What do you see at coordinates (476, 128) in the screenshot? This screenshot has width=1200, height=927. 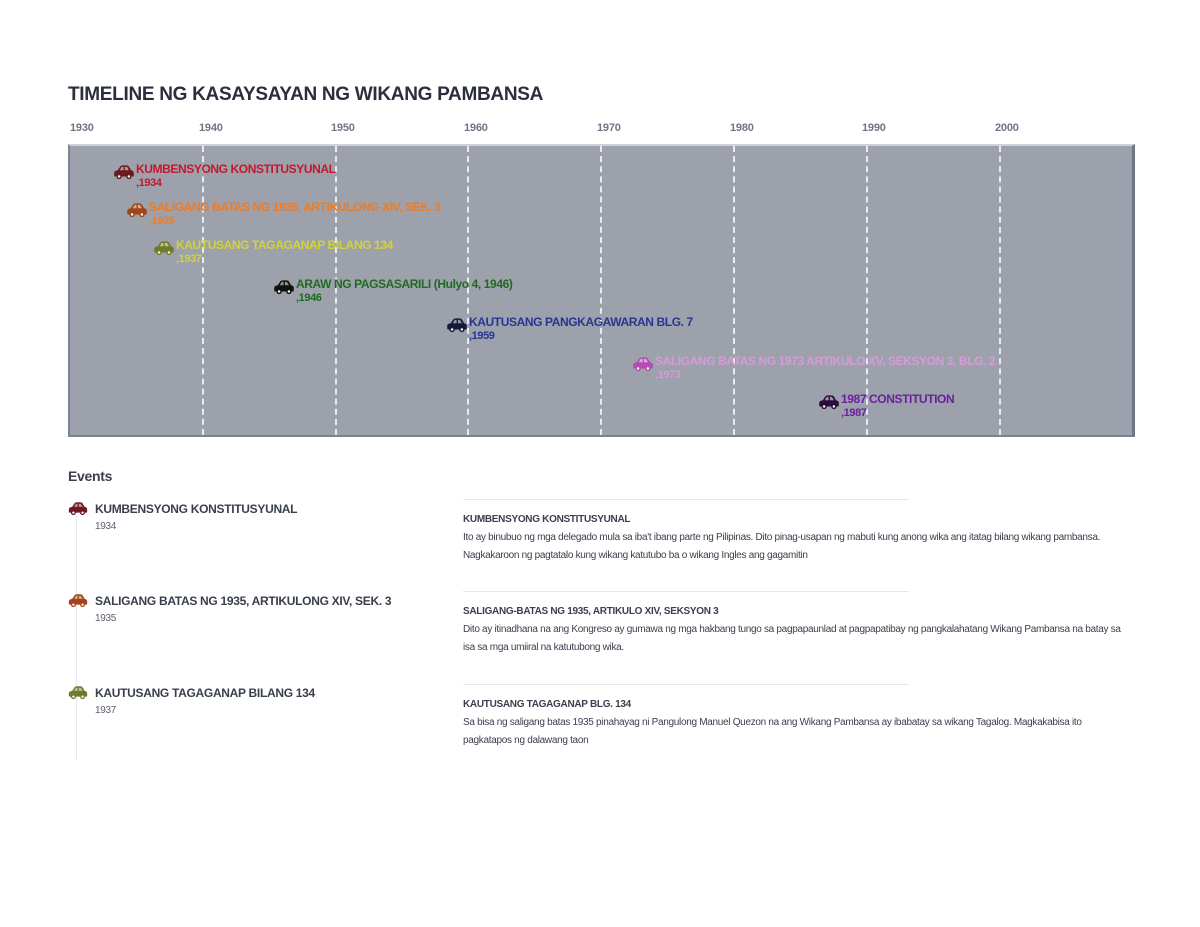 I see `x-tick: 1960` at bounding box center [476, 128].